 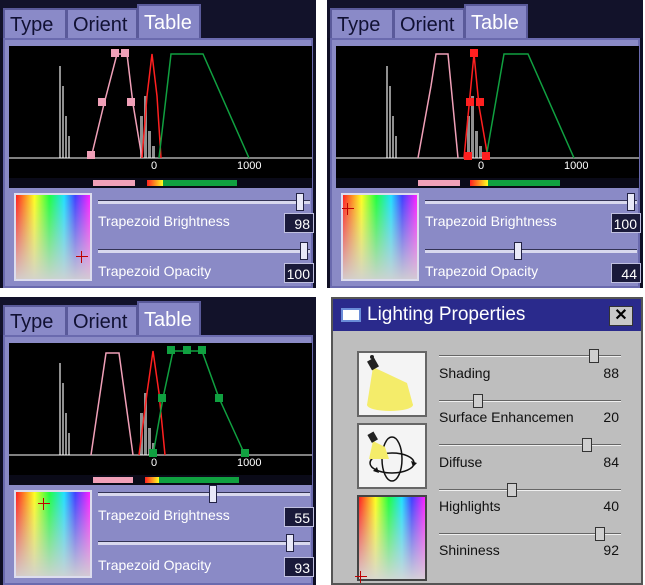 I want to click on diffuse-slider, so click(x=530, y=445).